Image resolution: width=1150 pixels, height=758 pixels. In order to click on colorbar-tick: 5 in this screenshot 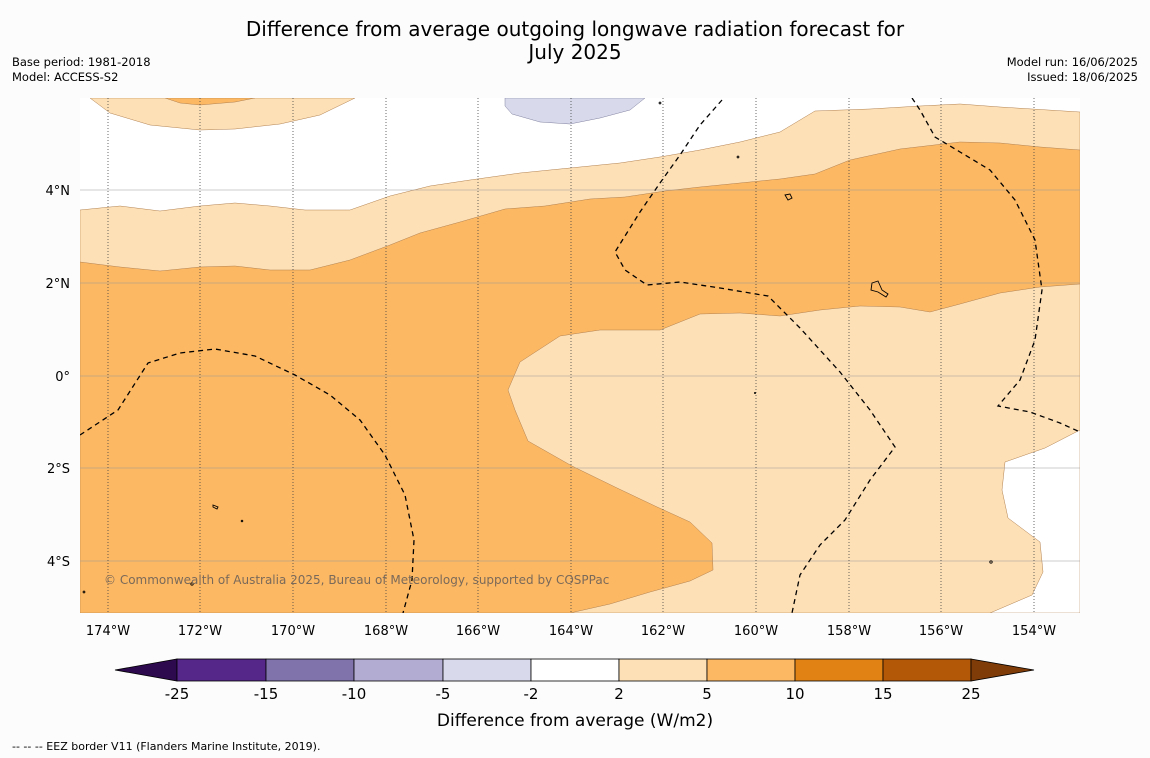, I will do `click(707, 694)`.